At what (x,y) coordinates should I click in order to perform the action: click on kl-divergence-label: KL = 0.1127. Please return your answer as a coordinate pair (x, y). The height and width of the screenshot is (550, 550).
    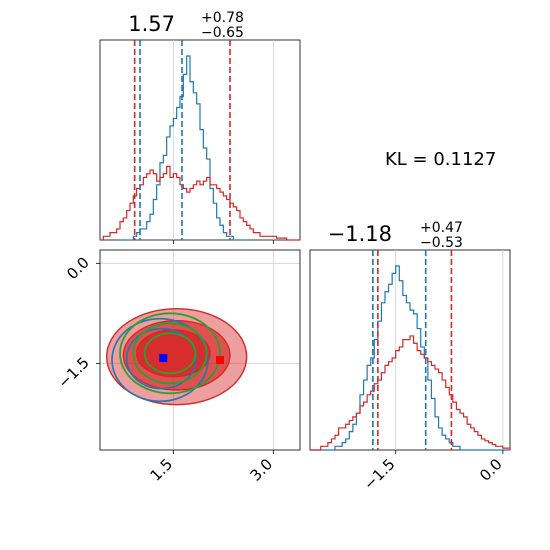
    Looking at the image, I should click on (440, 159).